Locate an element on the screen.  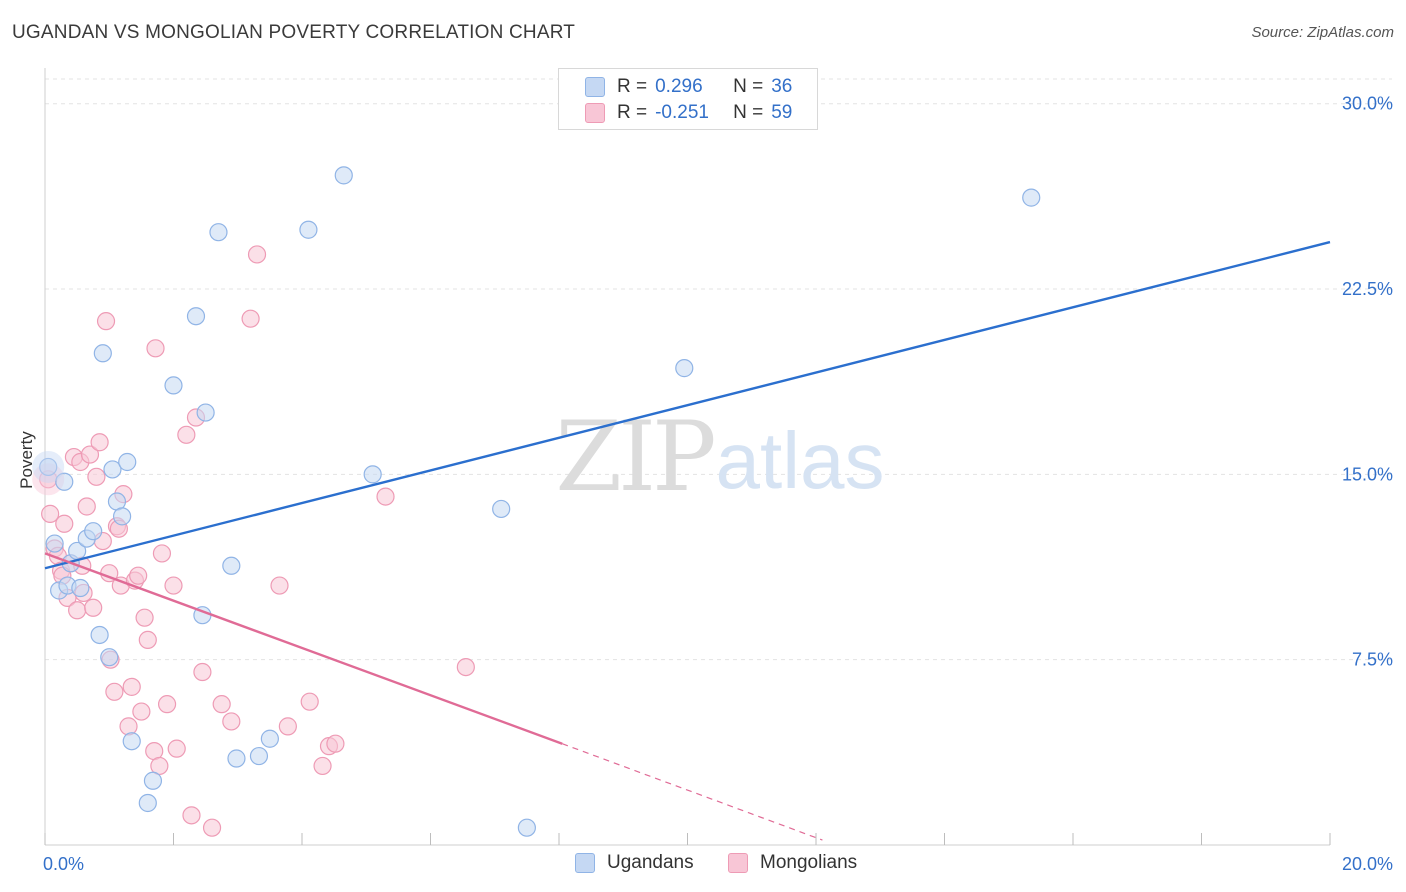
ugandans-r-value: 0.296 is located at coordinates (679, 86).